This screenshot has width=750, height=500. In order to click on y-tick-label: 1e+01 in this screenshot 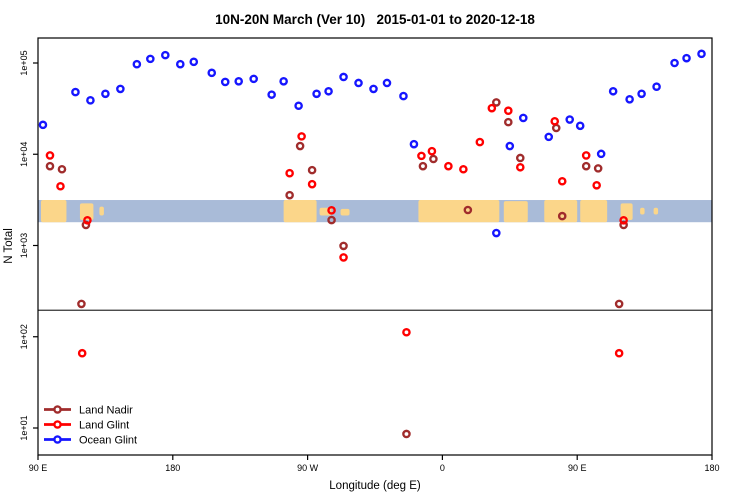, I will do `click(24, 427)`.